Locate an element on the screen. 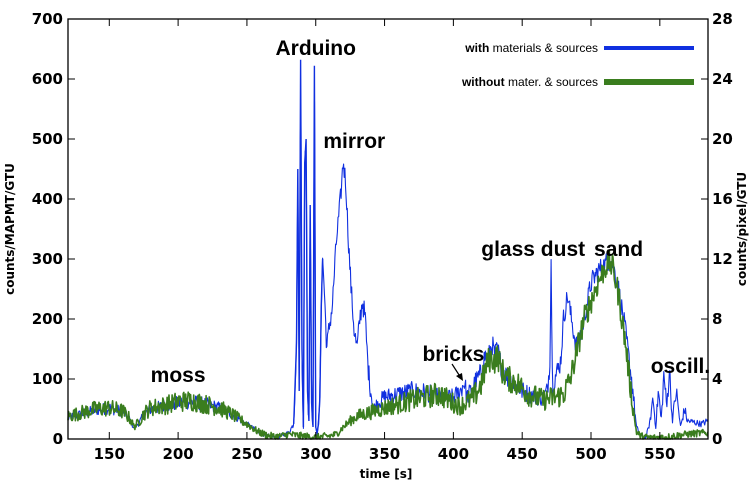 The height and width of the screenshot is (486, 753). x-tick-label-300: 300 is located at coordinates (315, 454).